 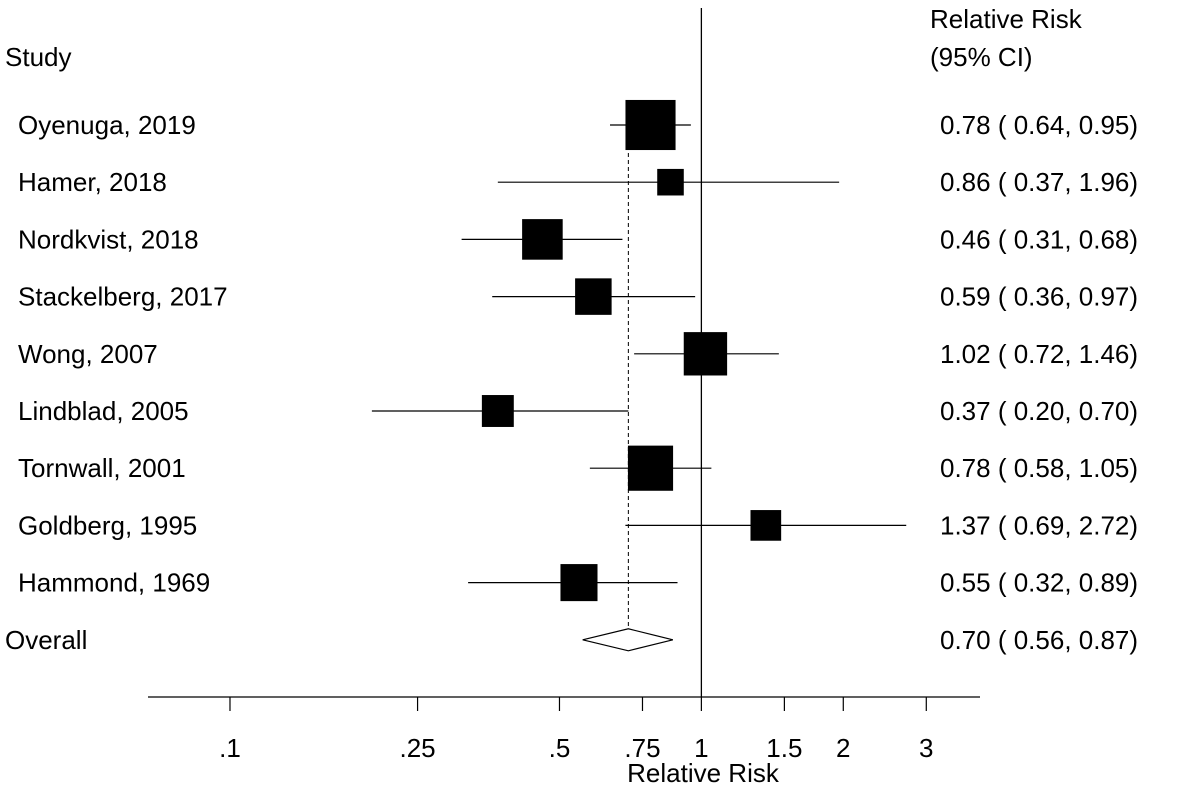 I want to click on rr-ci-value: 1.37 ( 0.69, 2.72), so click(x=1039, y=525).